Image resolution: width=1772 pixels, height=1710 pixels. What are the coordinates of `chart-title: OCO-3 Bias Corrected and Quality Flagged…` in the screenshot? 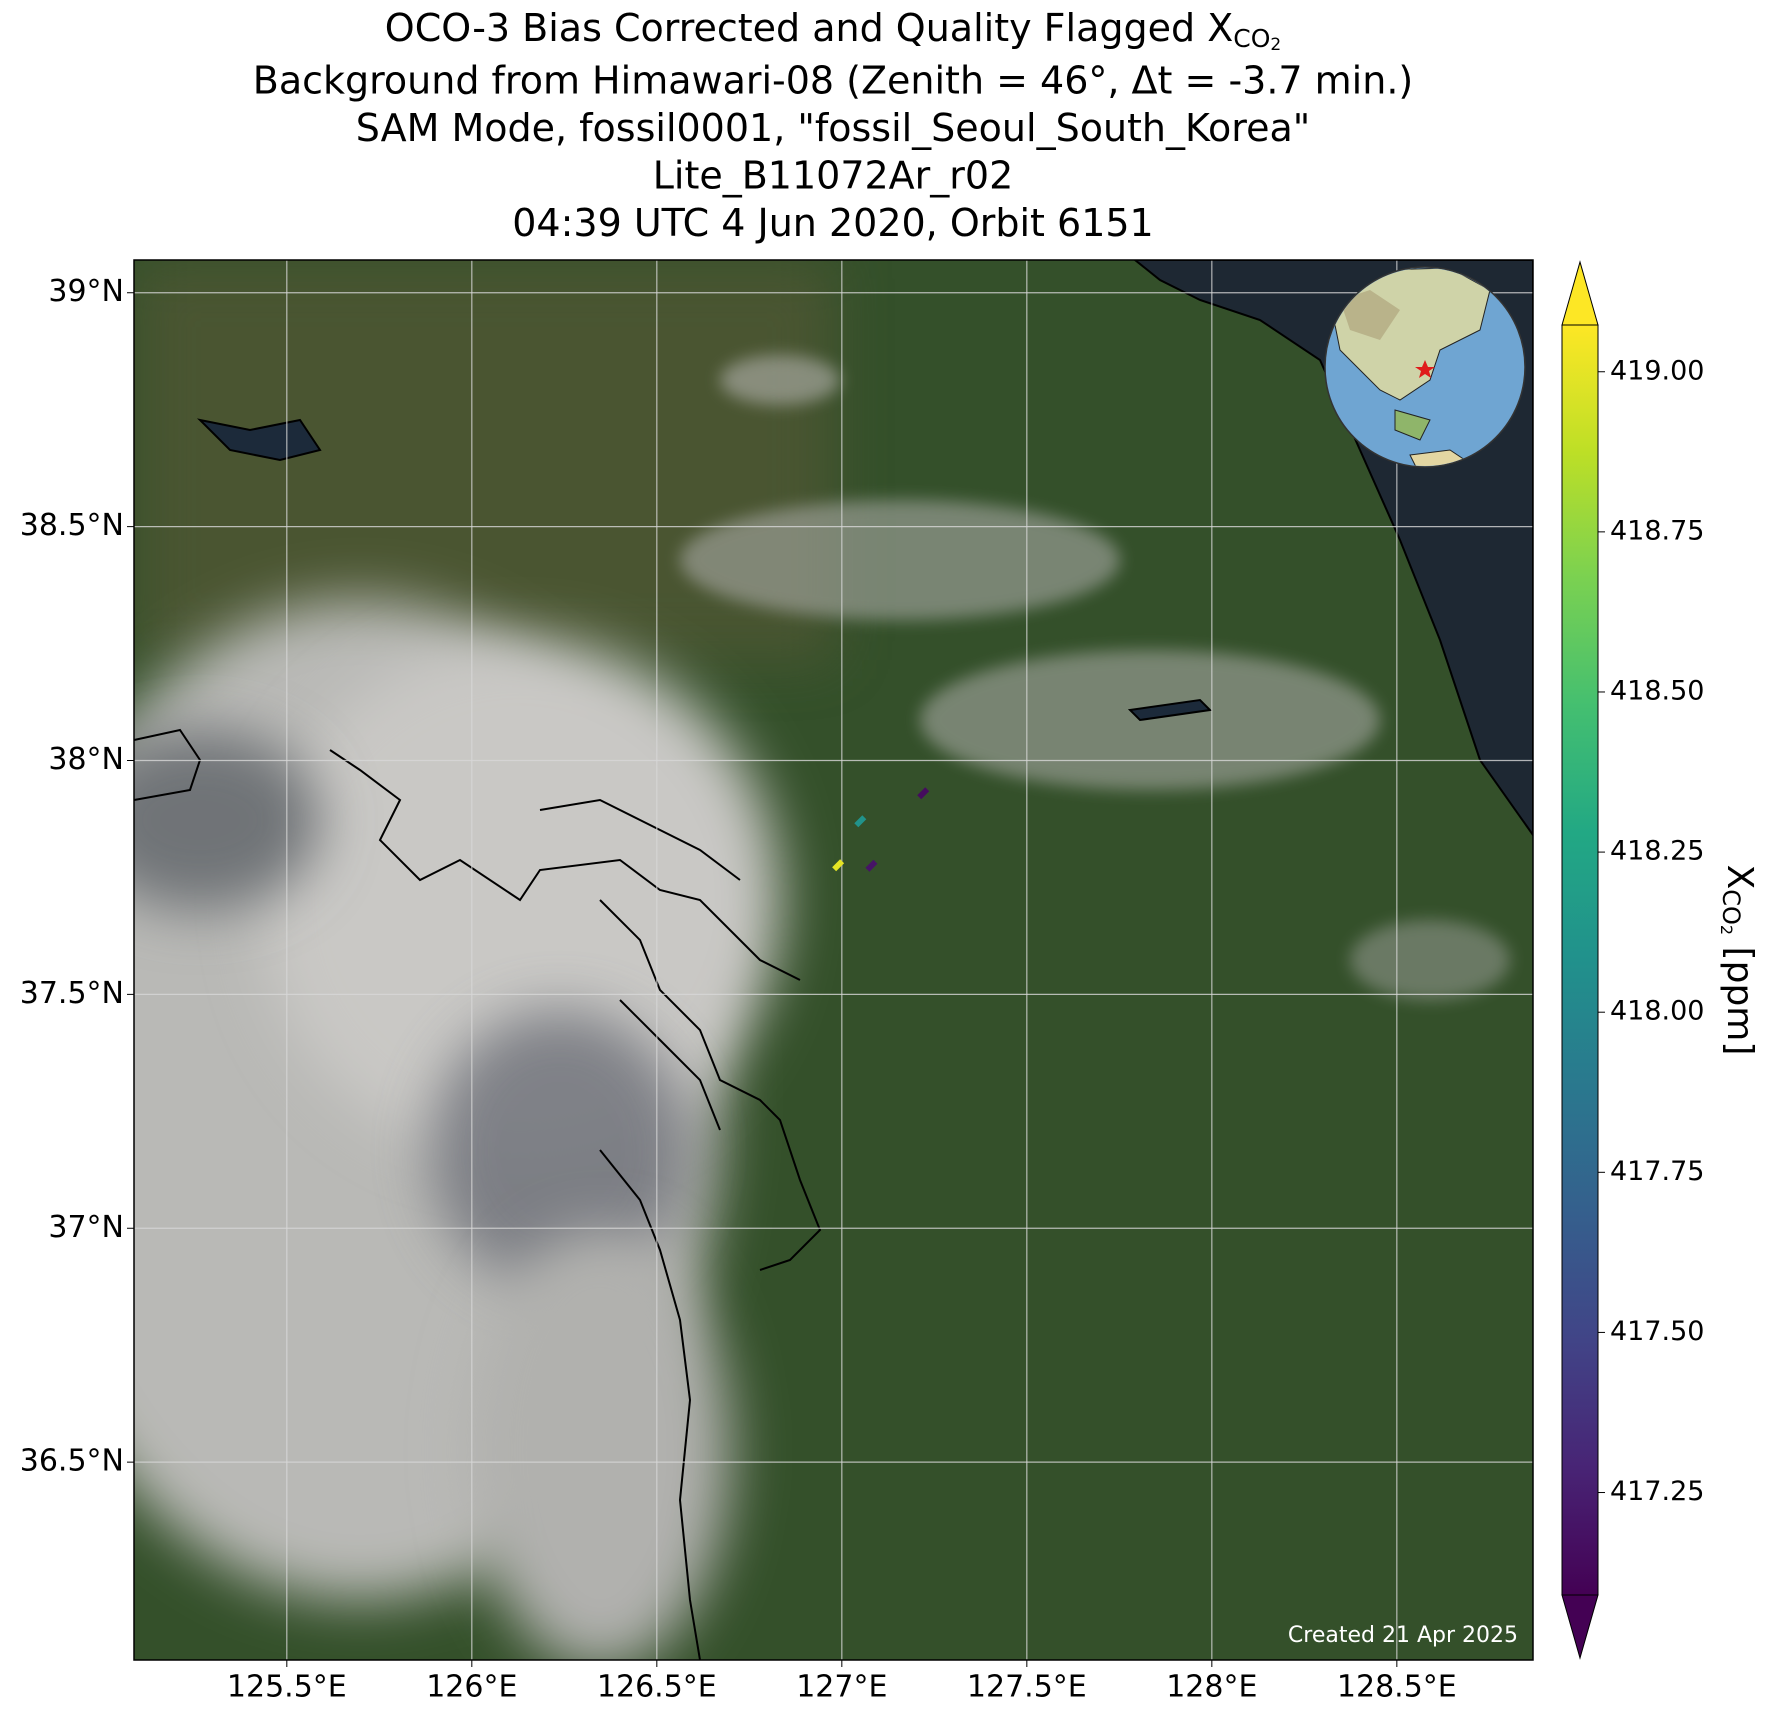 It's located at (833, 31).